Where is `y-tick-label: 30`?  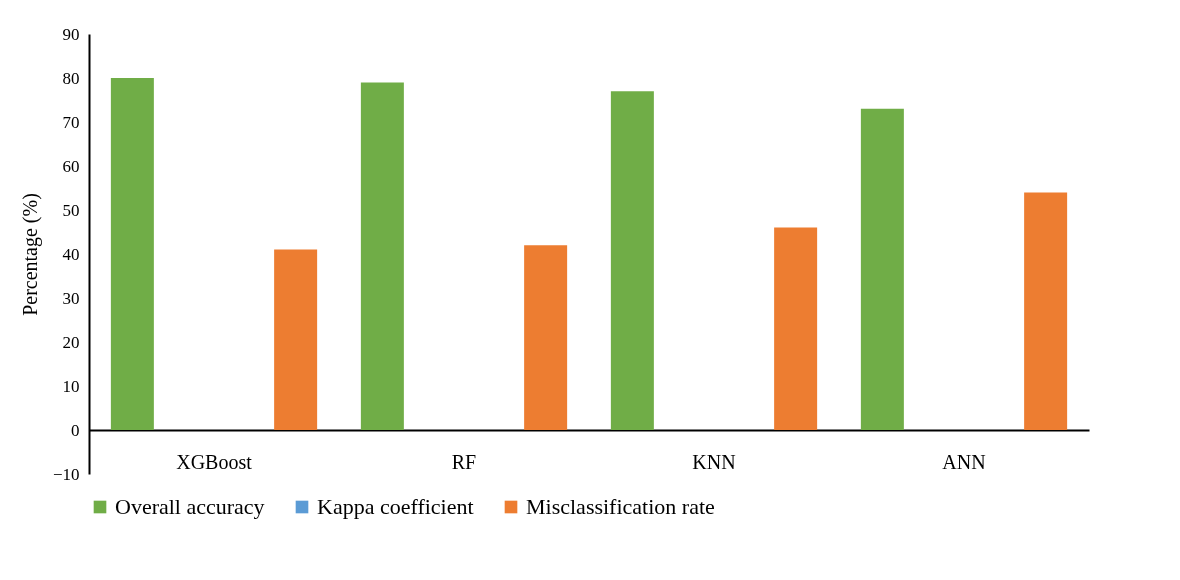 y-tick-label: 30 is located at coordinates (71, 298).